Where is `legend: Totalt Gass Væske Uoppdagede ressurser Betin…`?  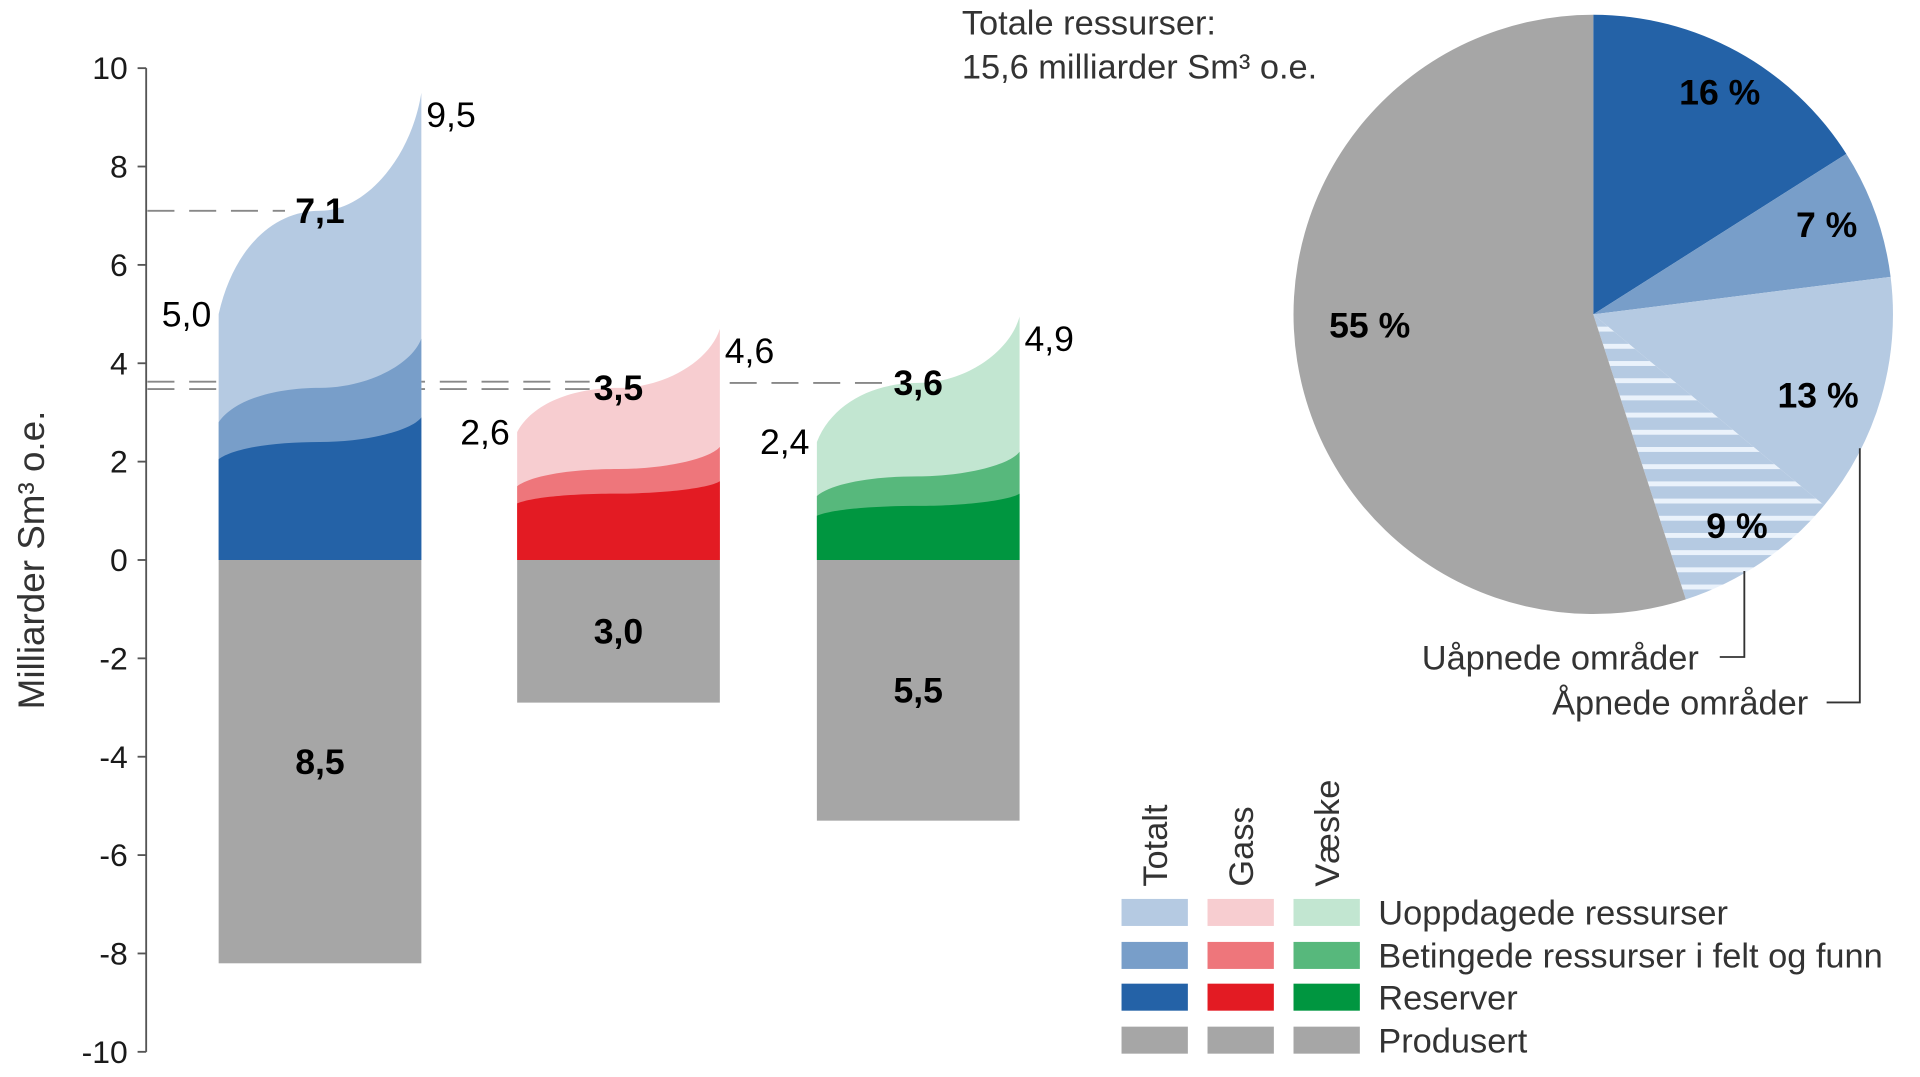
legend: Totalt Gass Væske Uoppdagede ressurser Betin… is located at coordinates (1502, 920).